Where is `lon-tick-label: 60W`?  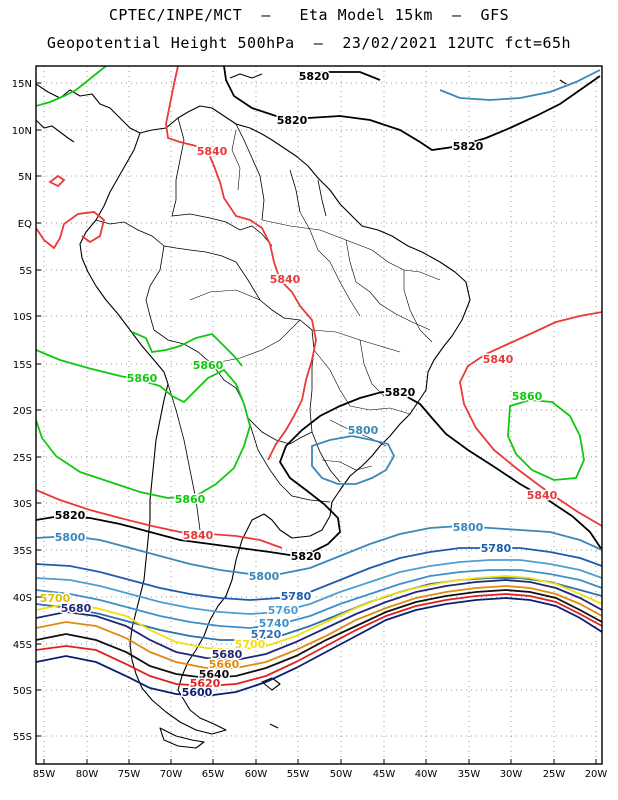 lon-tick-label: 60W is located at coordinates (256, 774).